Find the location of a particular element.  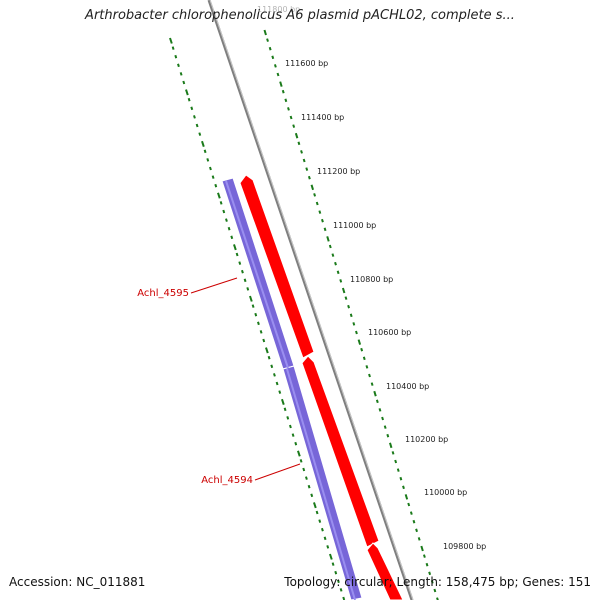

gene-labels: Achl_4595 Achl_4594 is located at coordinates (219, 381).